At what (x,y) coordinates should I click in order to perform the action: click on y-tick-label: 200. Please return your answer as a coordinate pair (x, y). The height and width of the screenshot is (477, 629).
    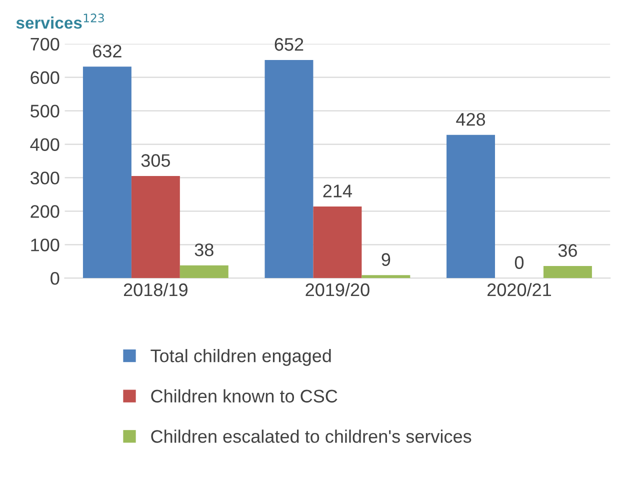
    Looking at the image, I should click on (45, 211).